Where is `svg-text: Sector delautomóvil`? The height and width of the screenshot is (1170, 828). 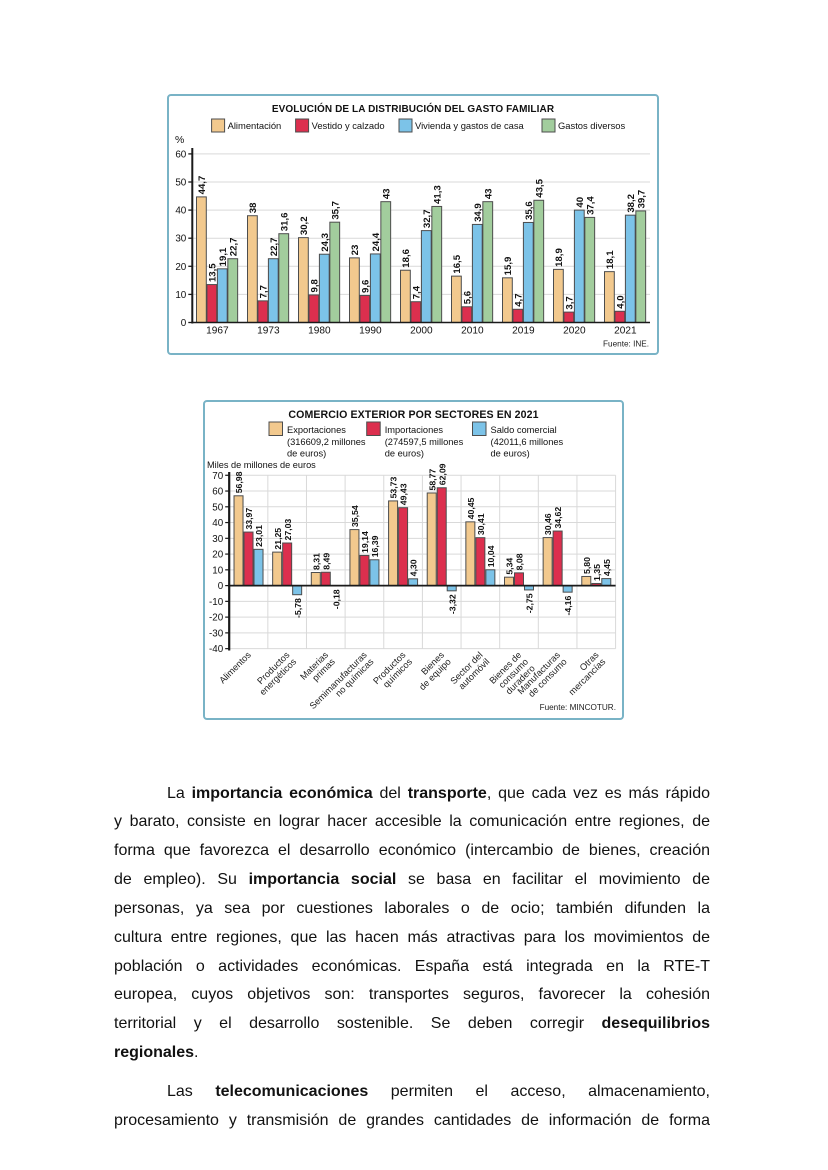
svg-text: Sector delautomóvil is located at coordinates (469, 671).